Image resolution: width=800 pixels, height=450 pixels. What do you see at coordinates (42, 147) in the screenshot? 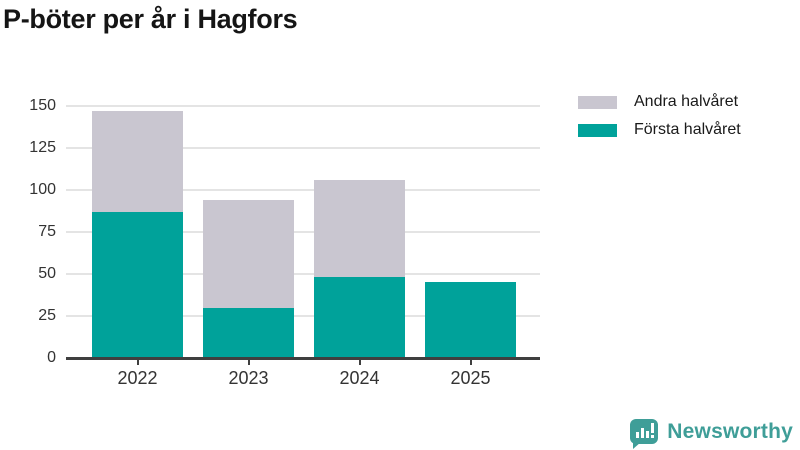
I see `y-axis-label: 125` at bounding box center [42, 147].